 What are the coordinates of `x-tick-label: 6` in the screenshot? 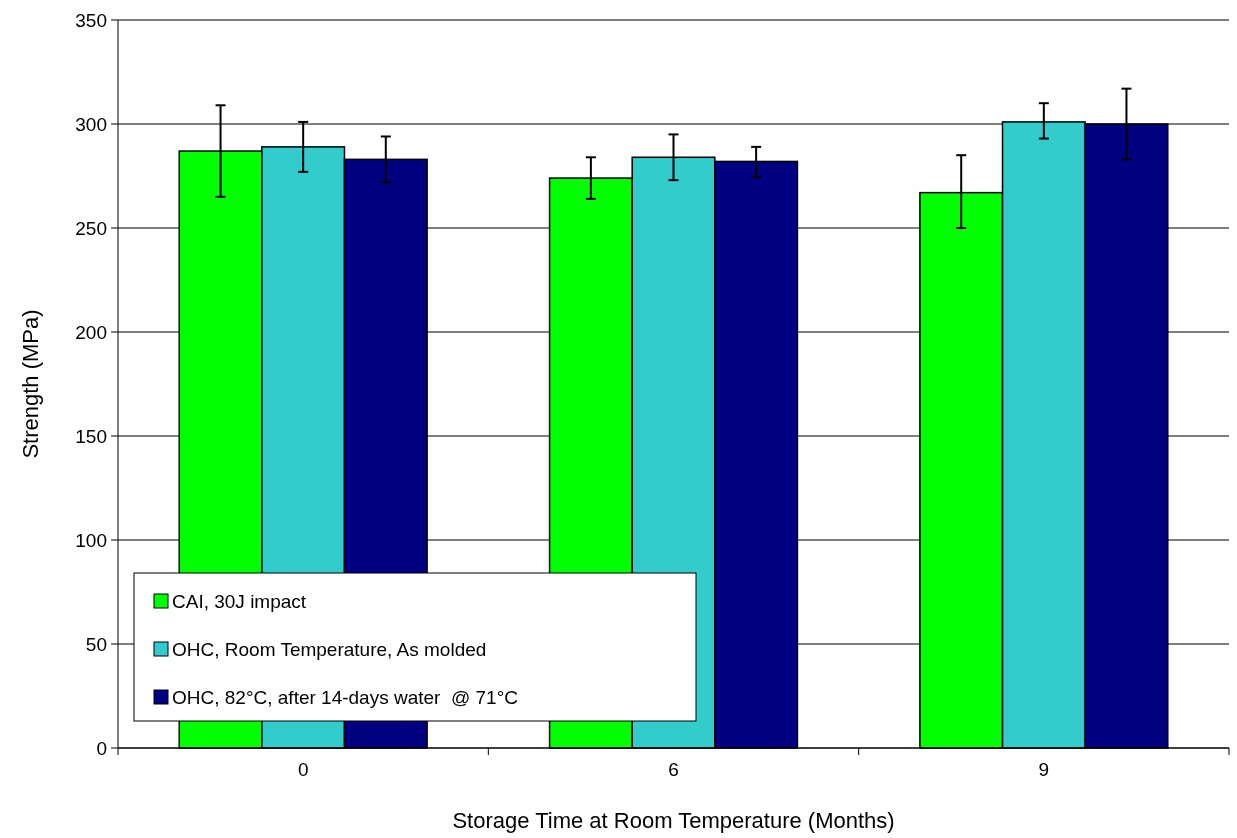 It's located at (673, 769).